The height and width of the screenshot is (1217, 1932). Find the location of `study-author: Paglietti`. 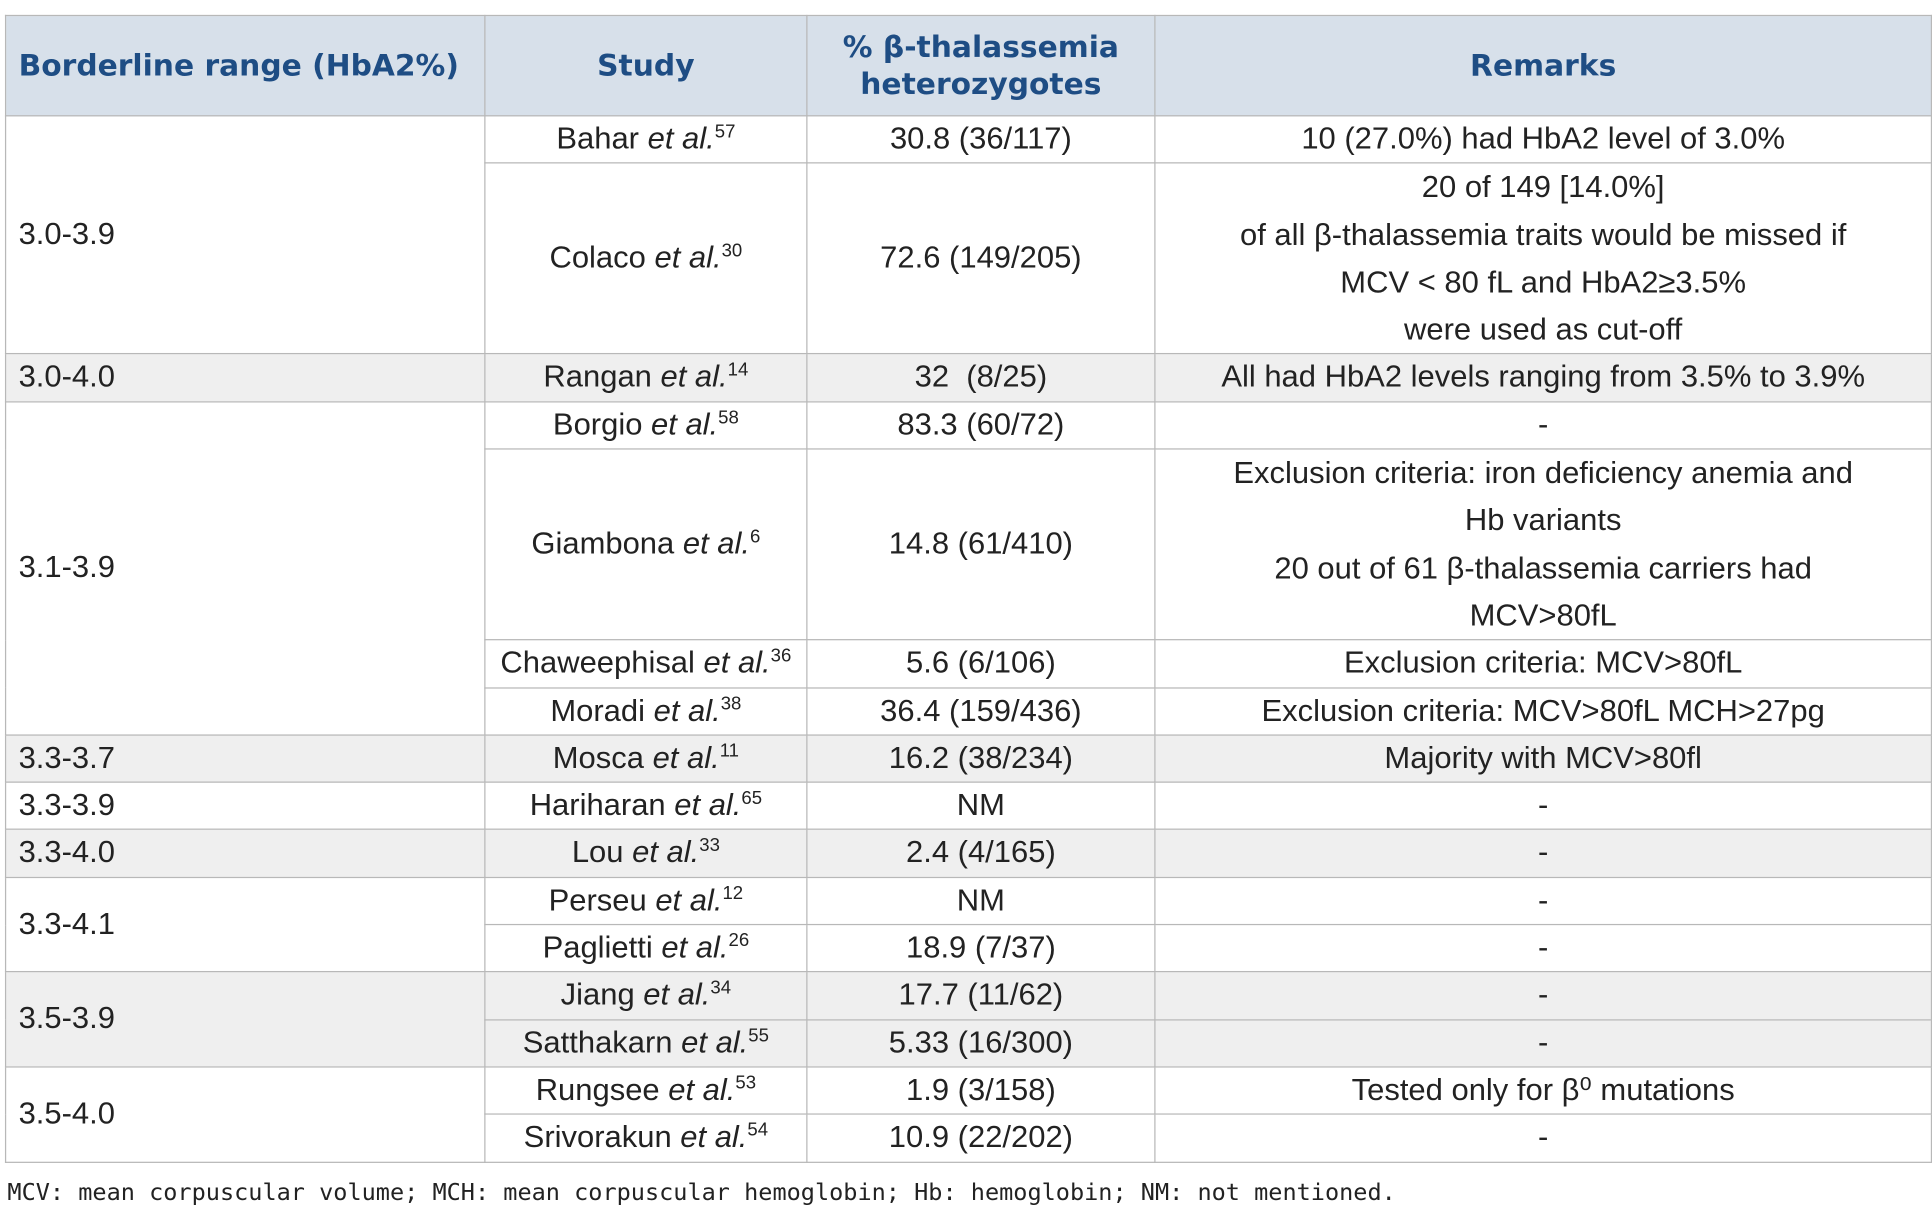

study-author: Paglietti is located at coordinates (597, 947).